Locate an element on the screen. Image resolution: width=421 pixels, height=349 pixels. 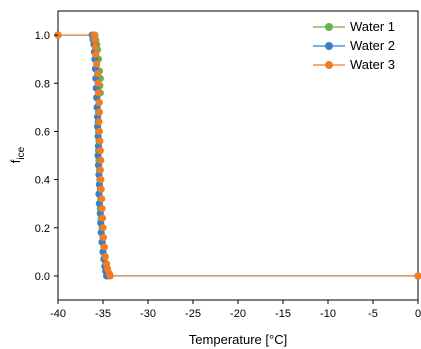
y-axis-title-subscript: ice is located at coordinates (21, 152).